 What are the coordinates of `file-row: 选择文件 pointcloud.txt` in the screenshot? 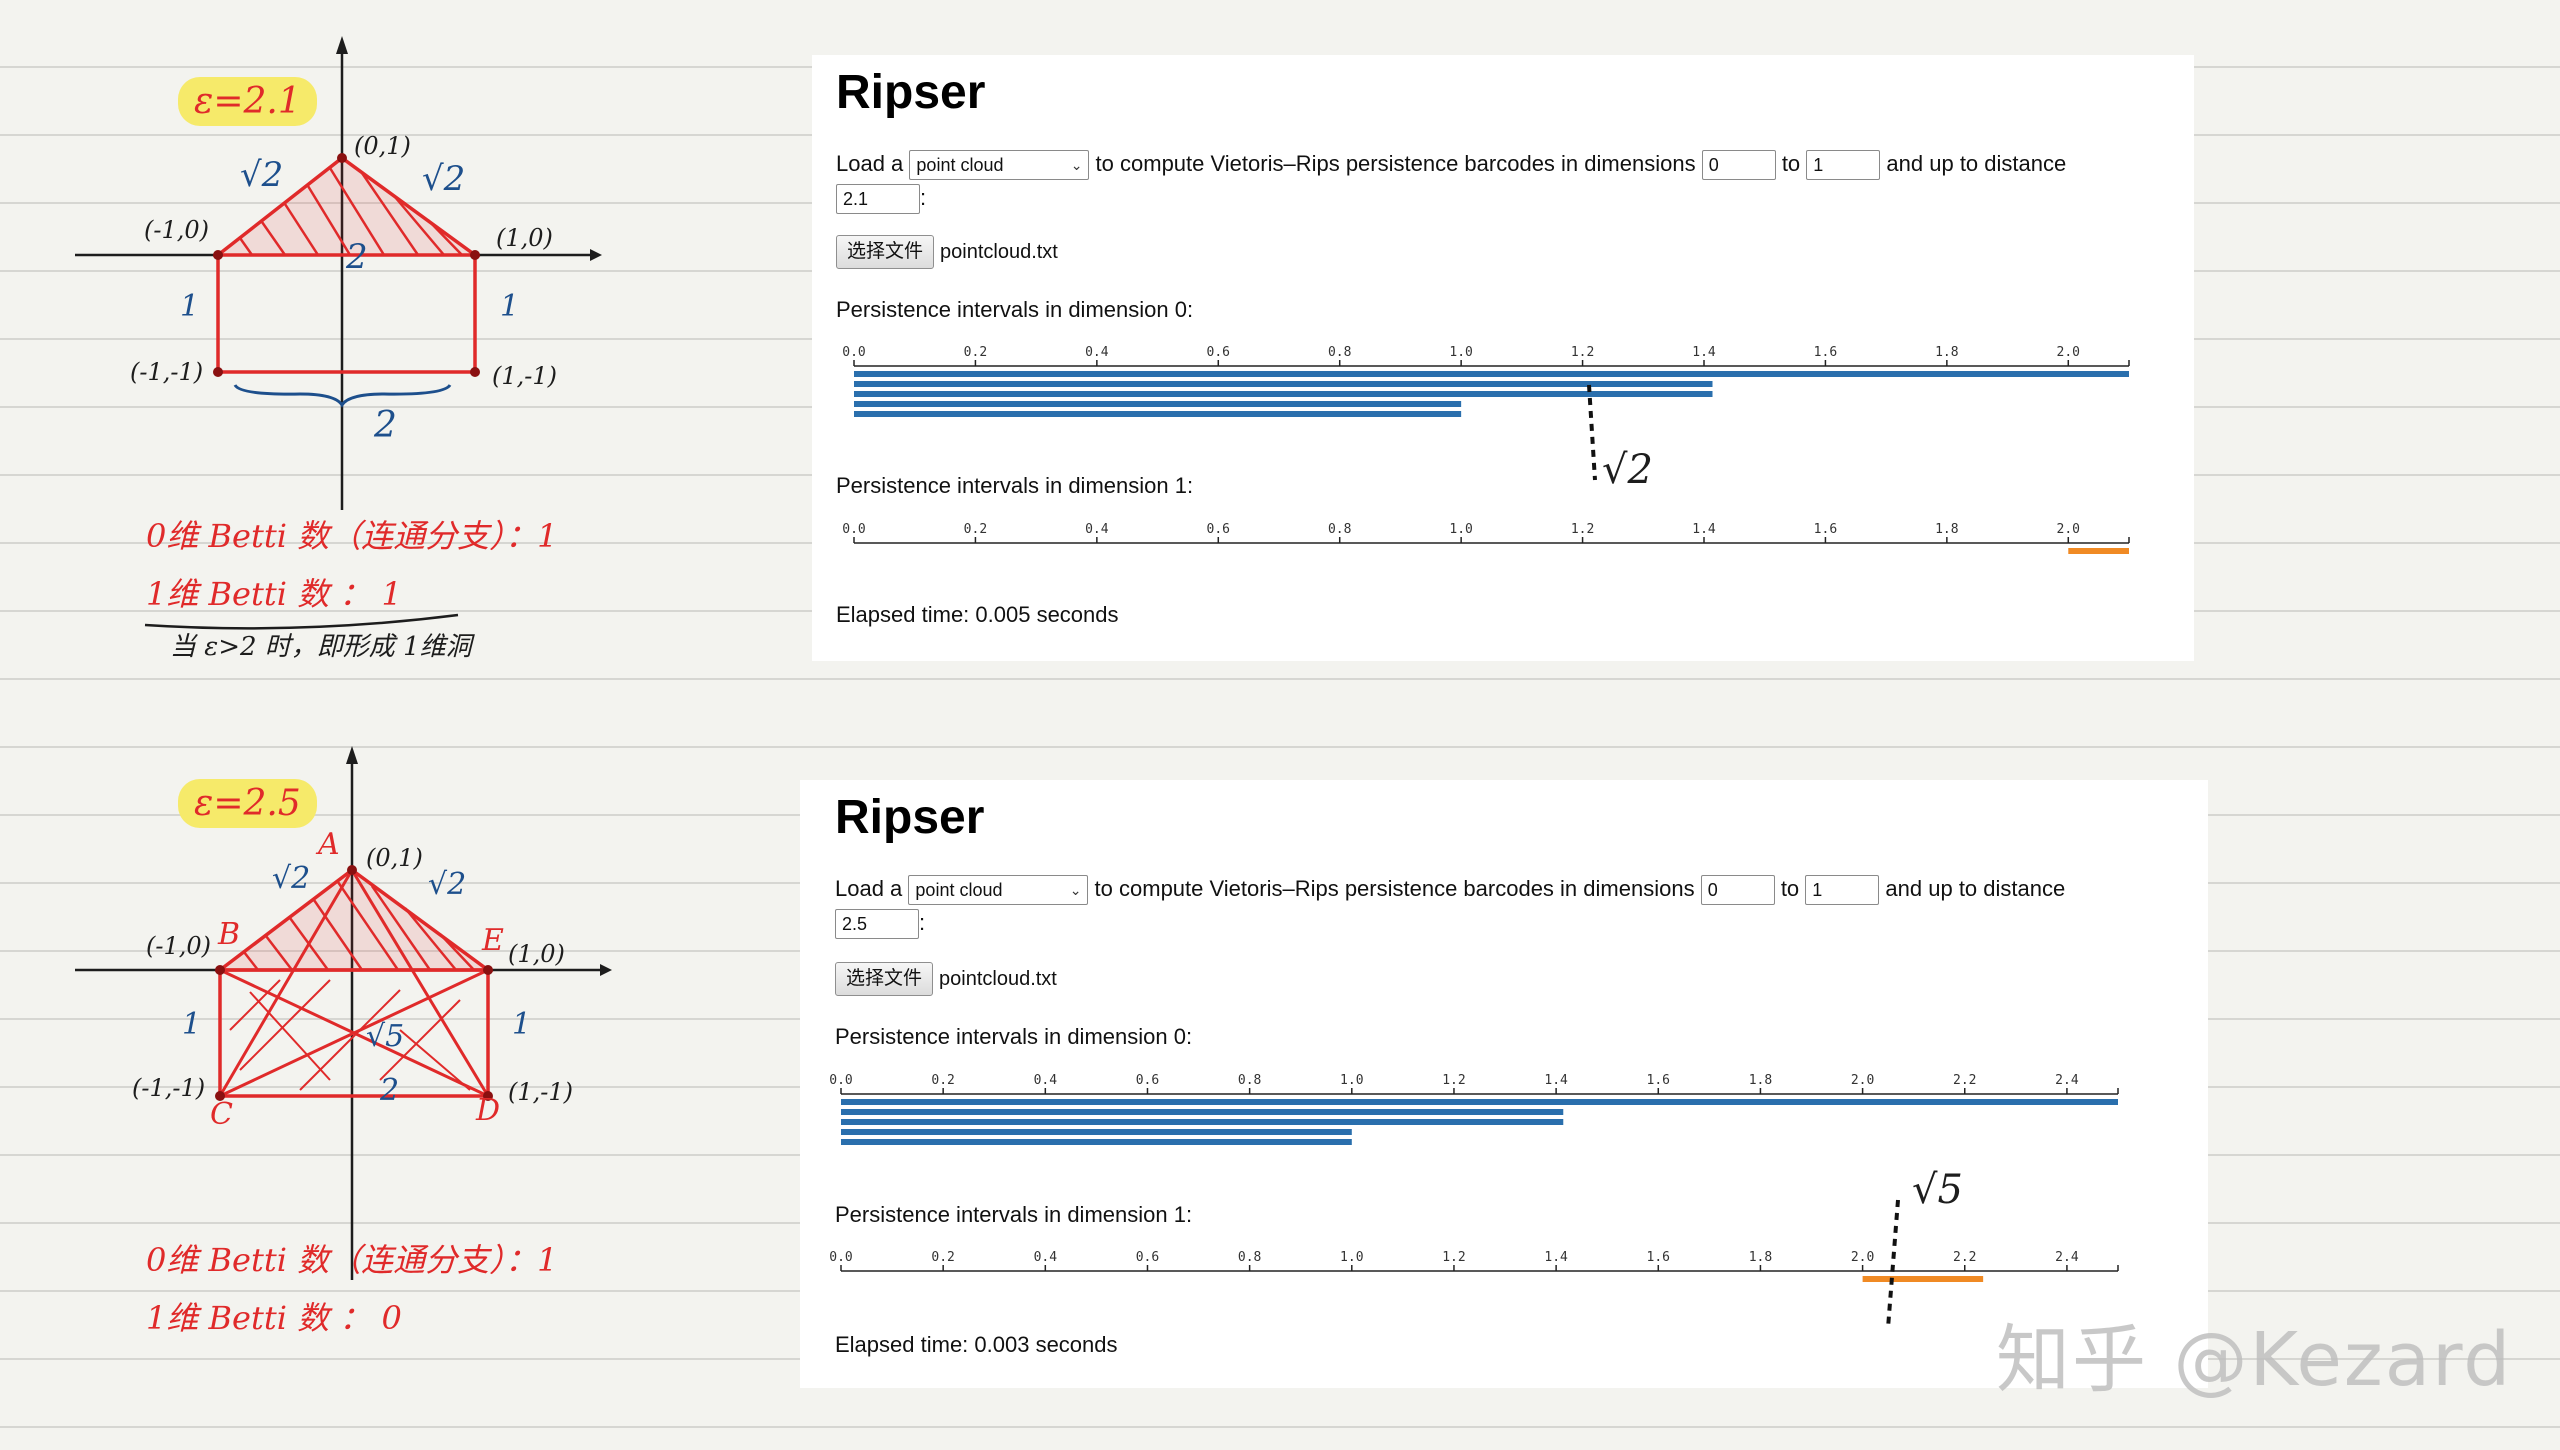 It's located at (946, 979).